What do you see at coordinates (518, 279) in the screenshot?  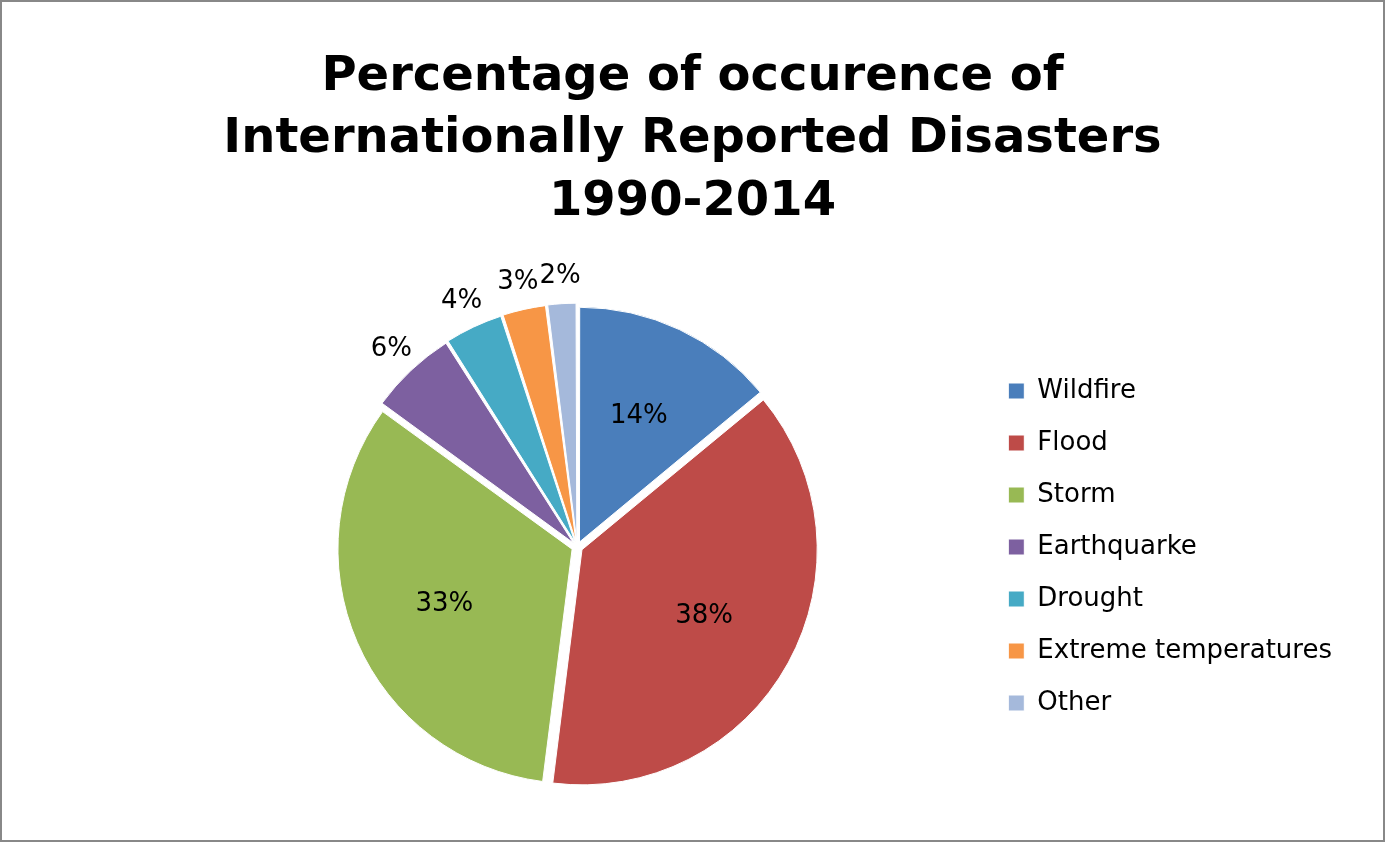 I see `data-label: 3%` at bounding box center [518, 279].